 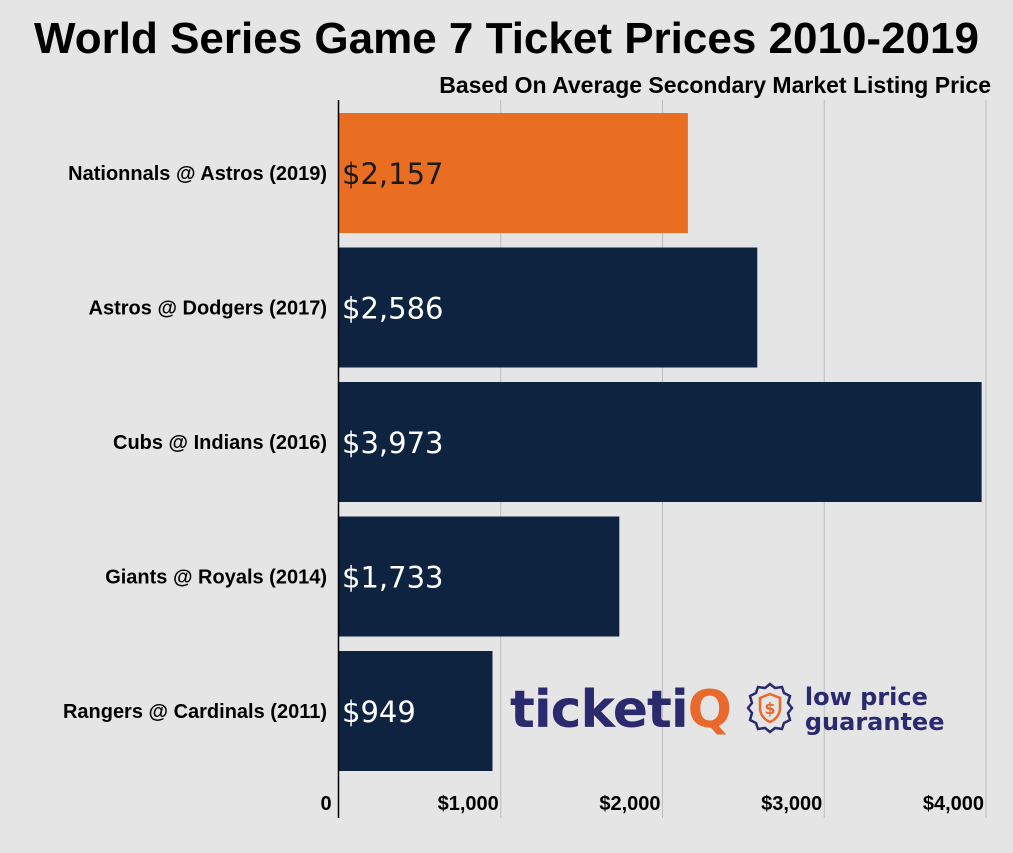 What do you see at coordinates (220, 443) in the screenshot?
I see `category-label: Cubs @ Indians (2016)` at bounding box center [220, 443].